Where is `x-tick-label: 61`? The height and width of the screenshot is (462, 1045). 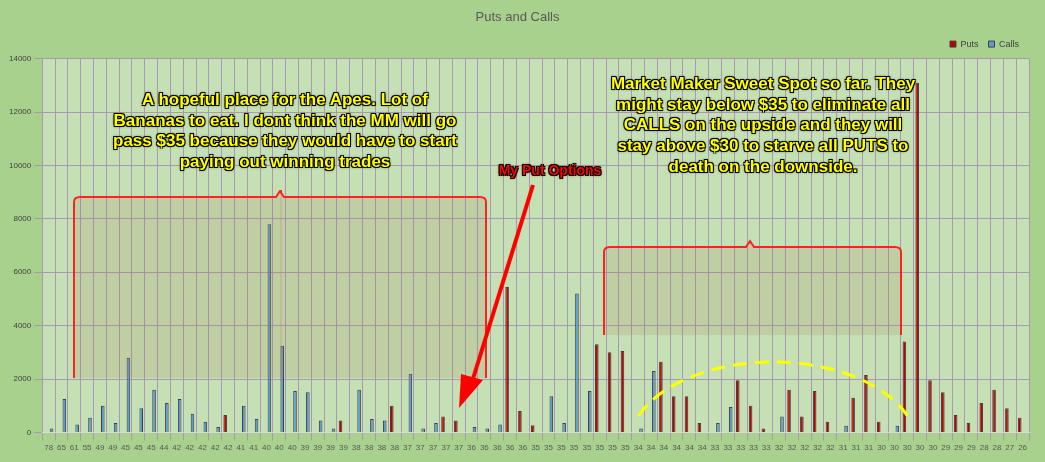 x-tick-label: 61 is located at coordinates (74, 448).